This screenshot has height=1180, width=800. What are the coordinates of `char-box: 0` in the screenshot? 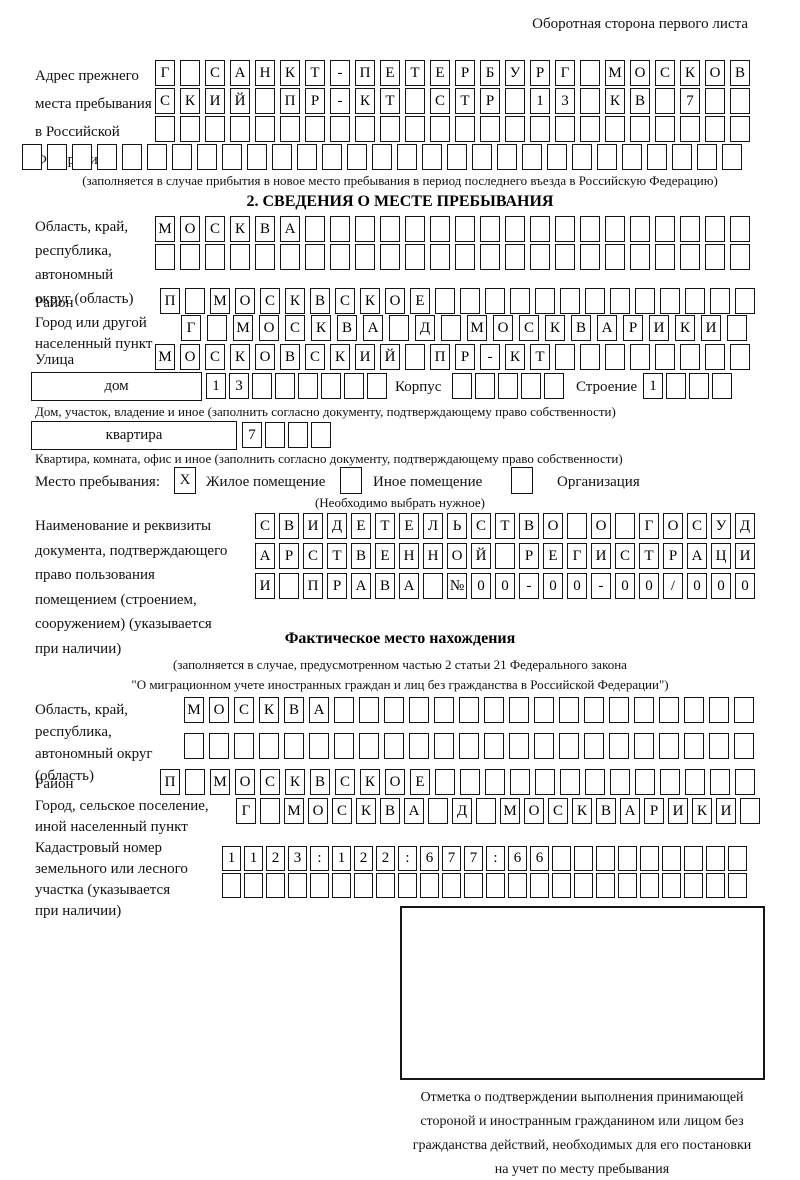 It's located at (649, 586).